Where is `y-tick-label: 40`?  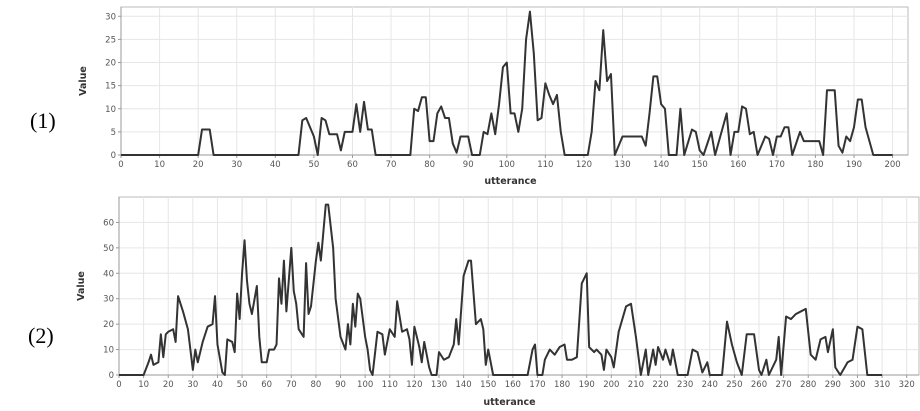 y-tick-label: 40 is located at coordinates (108, 274).